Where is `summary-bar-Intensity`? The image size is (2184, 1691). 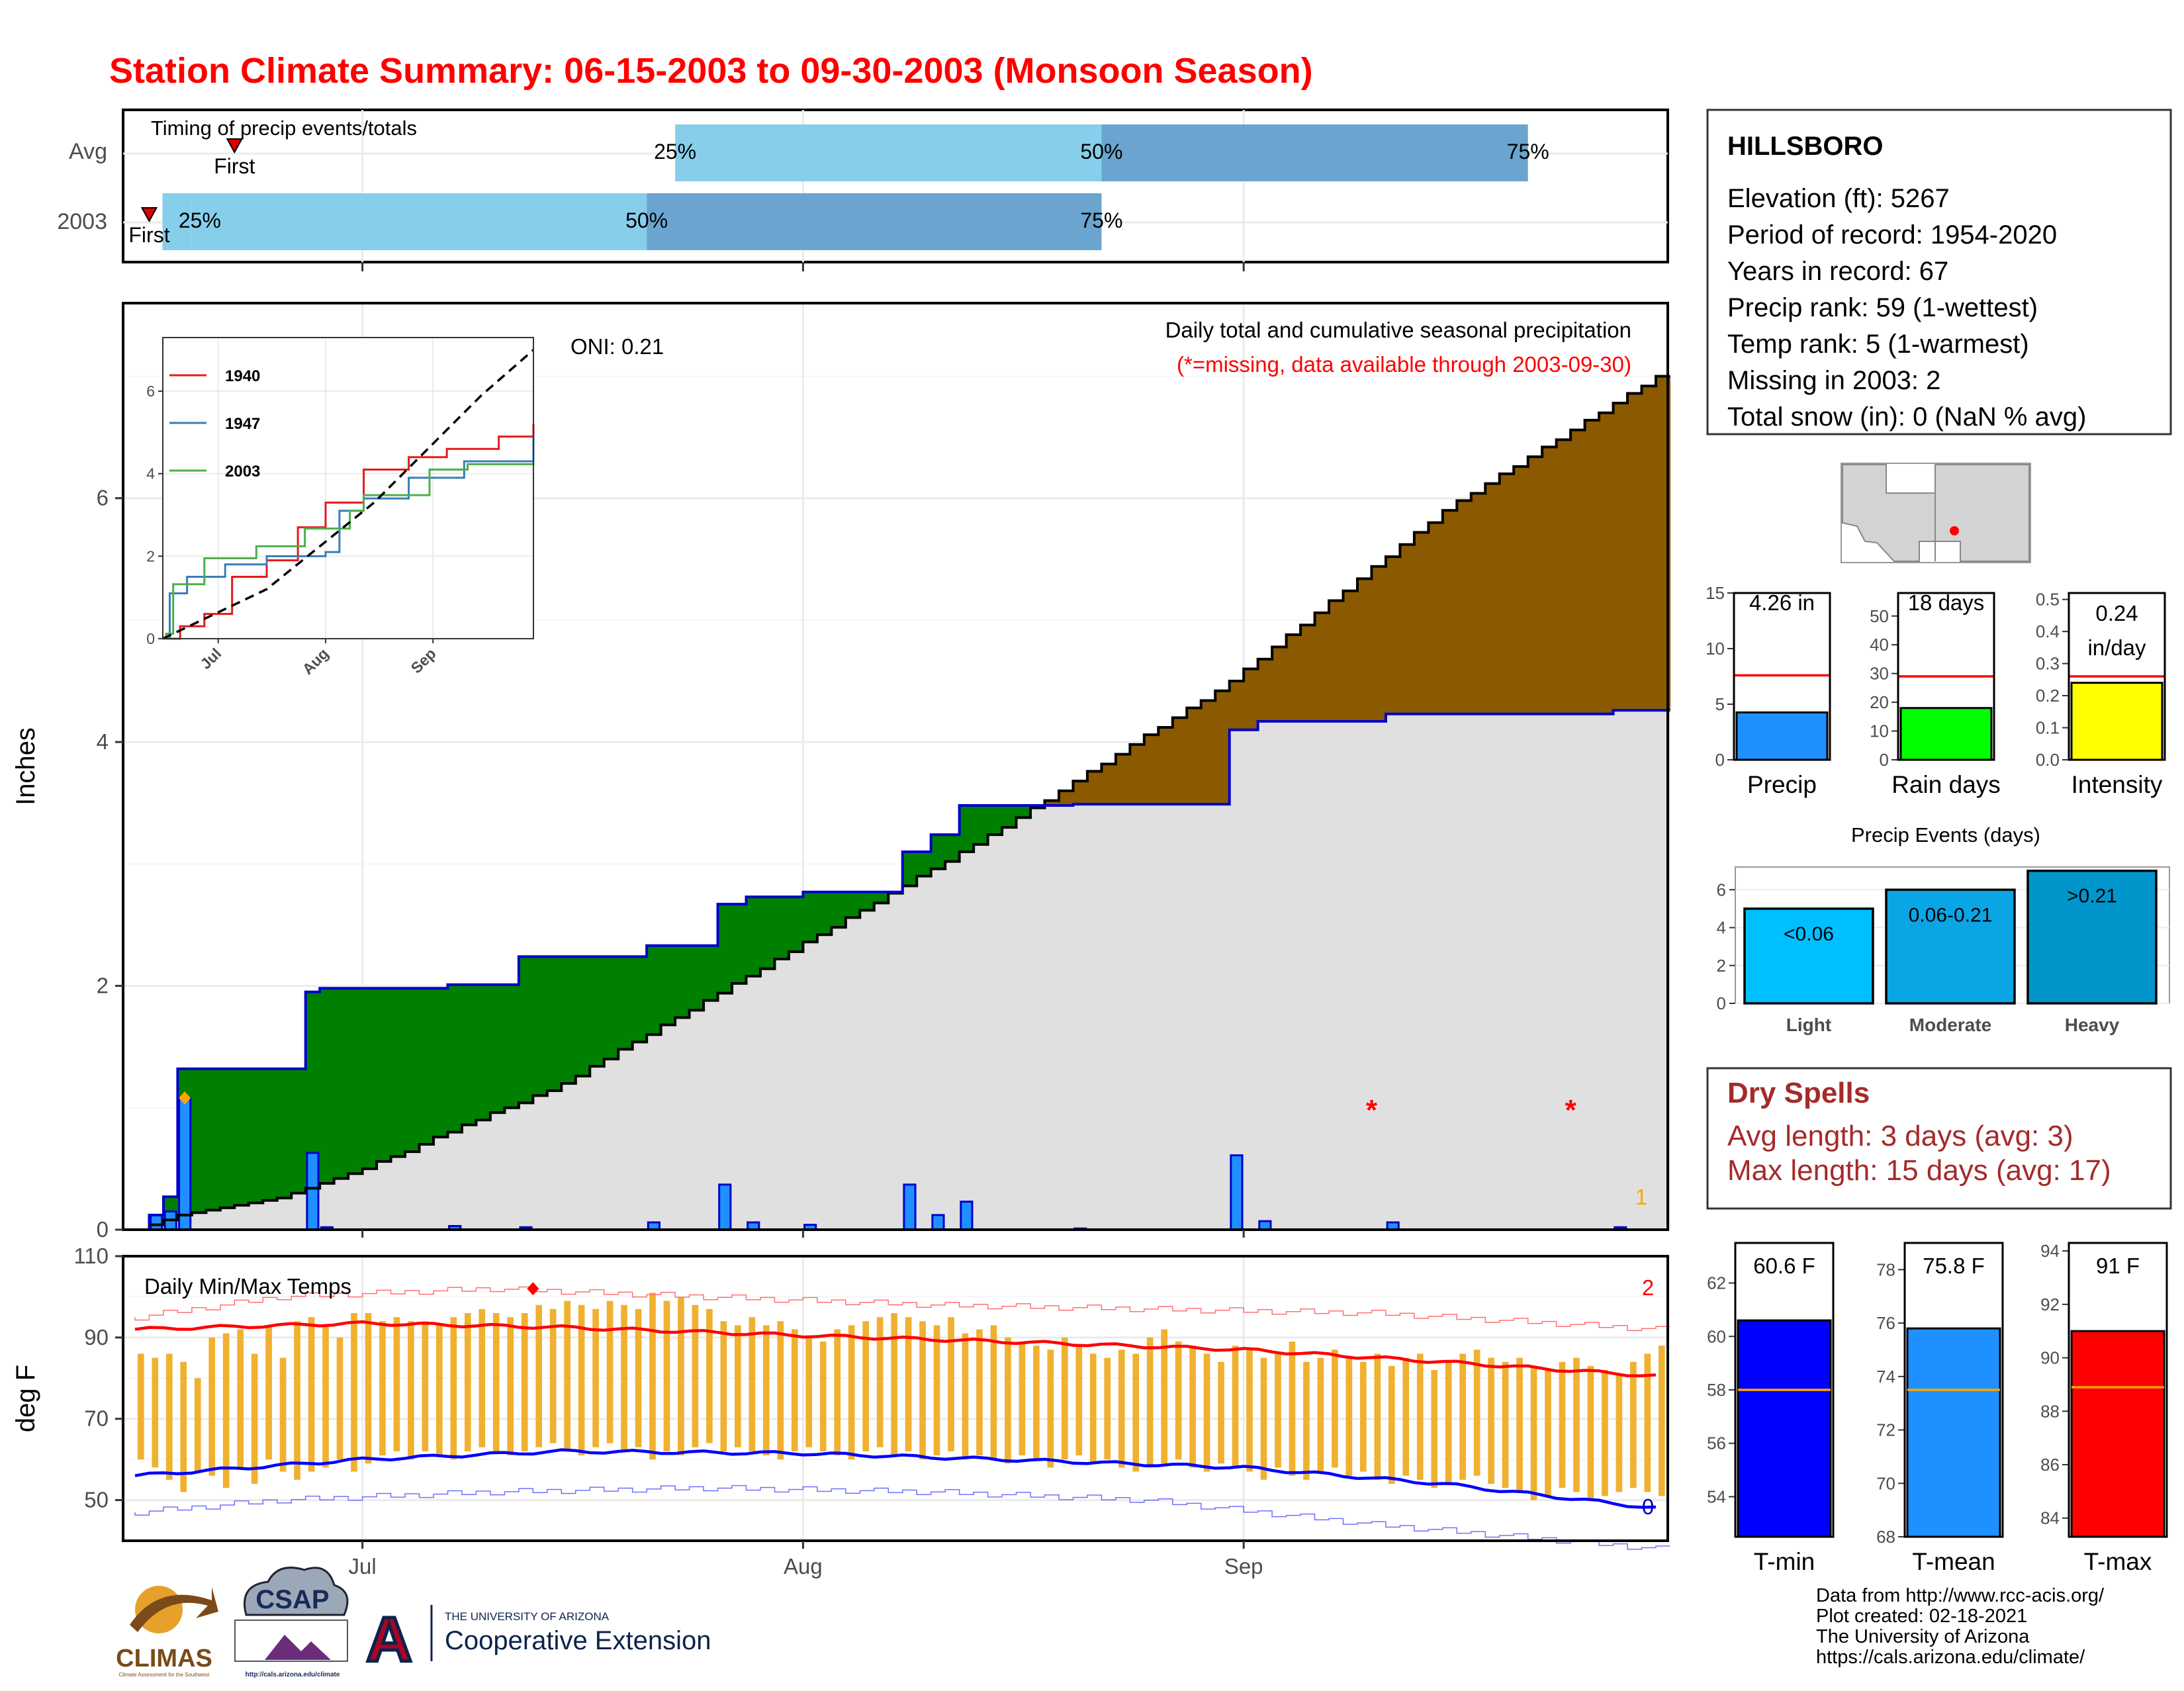
summary-bar-Intensity is located at coordinates (2116, 722).